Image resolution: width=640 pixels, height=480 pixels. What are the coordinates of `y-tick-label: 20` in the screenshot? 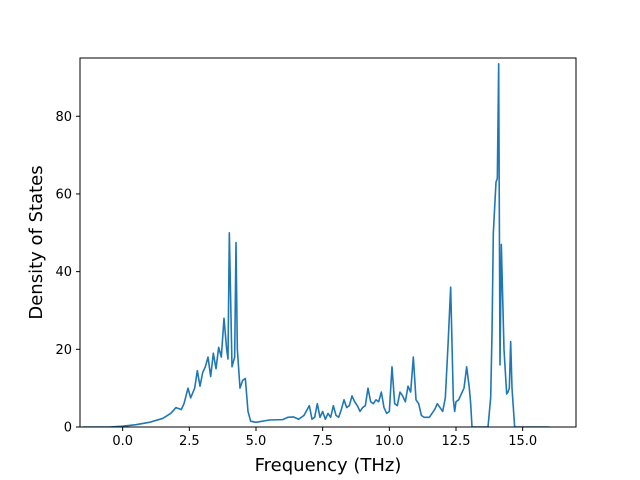 It's located at (63, 350).